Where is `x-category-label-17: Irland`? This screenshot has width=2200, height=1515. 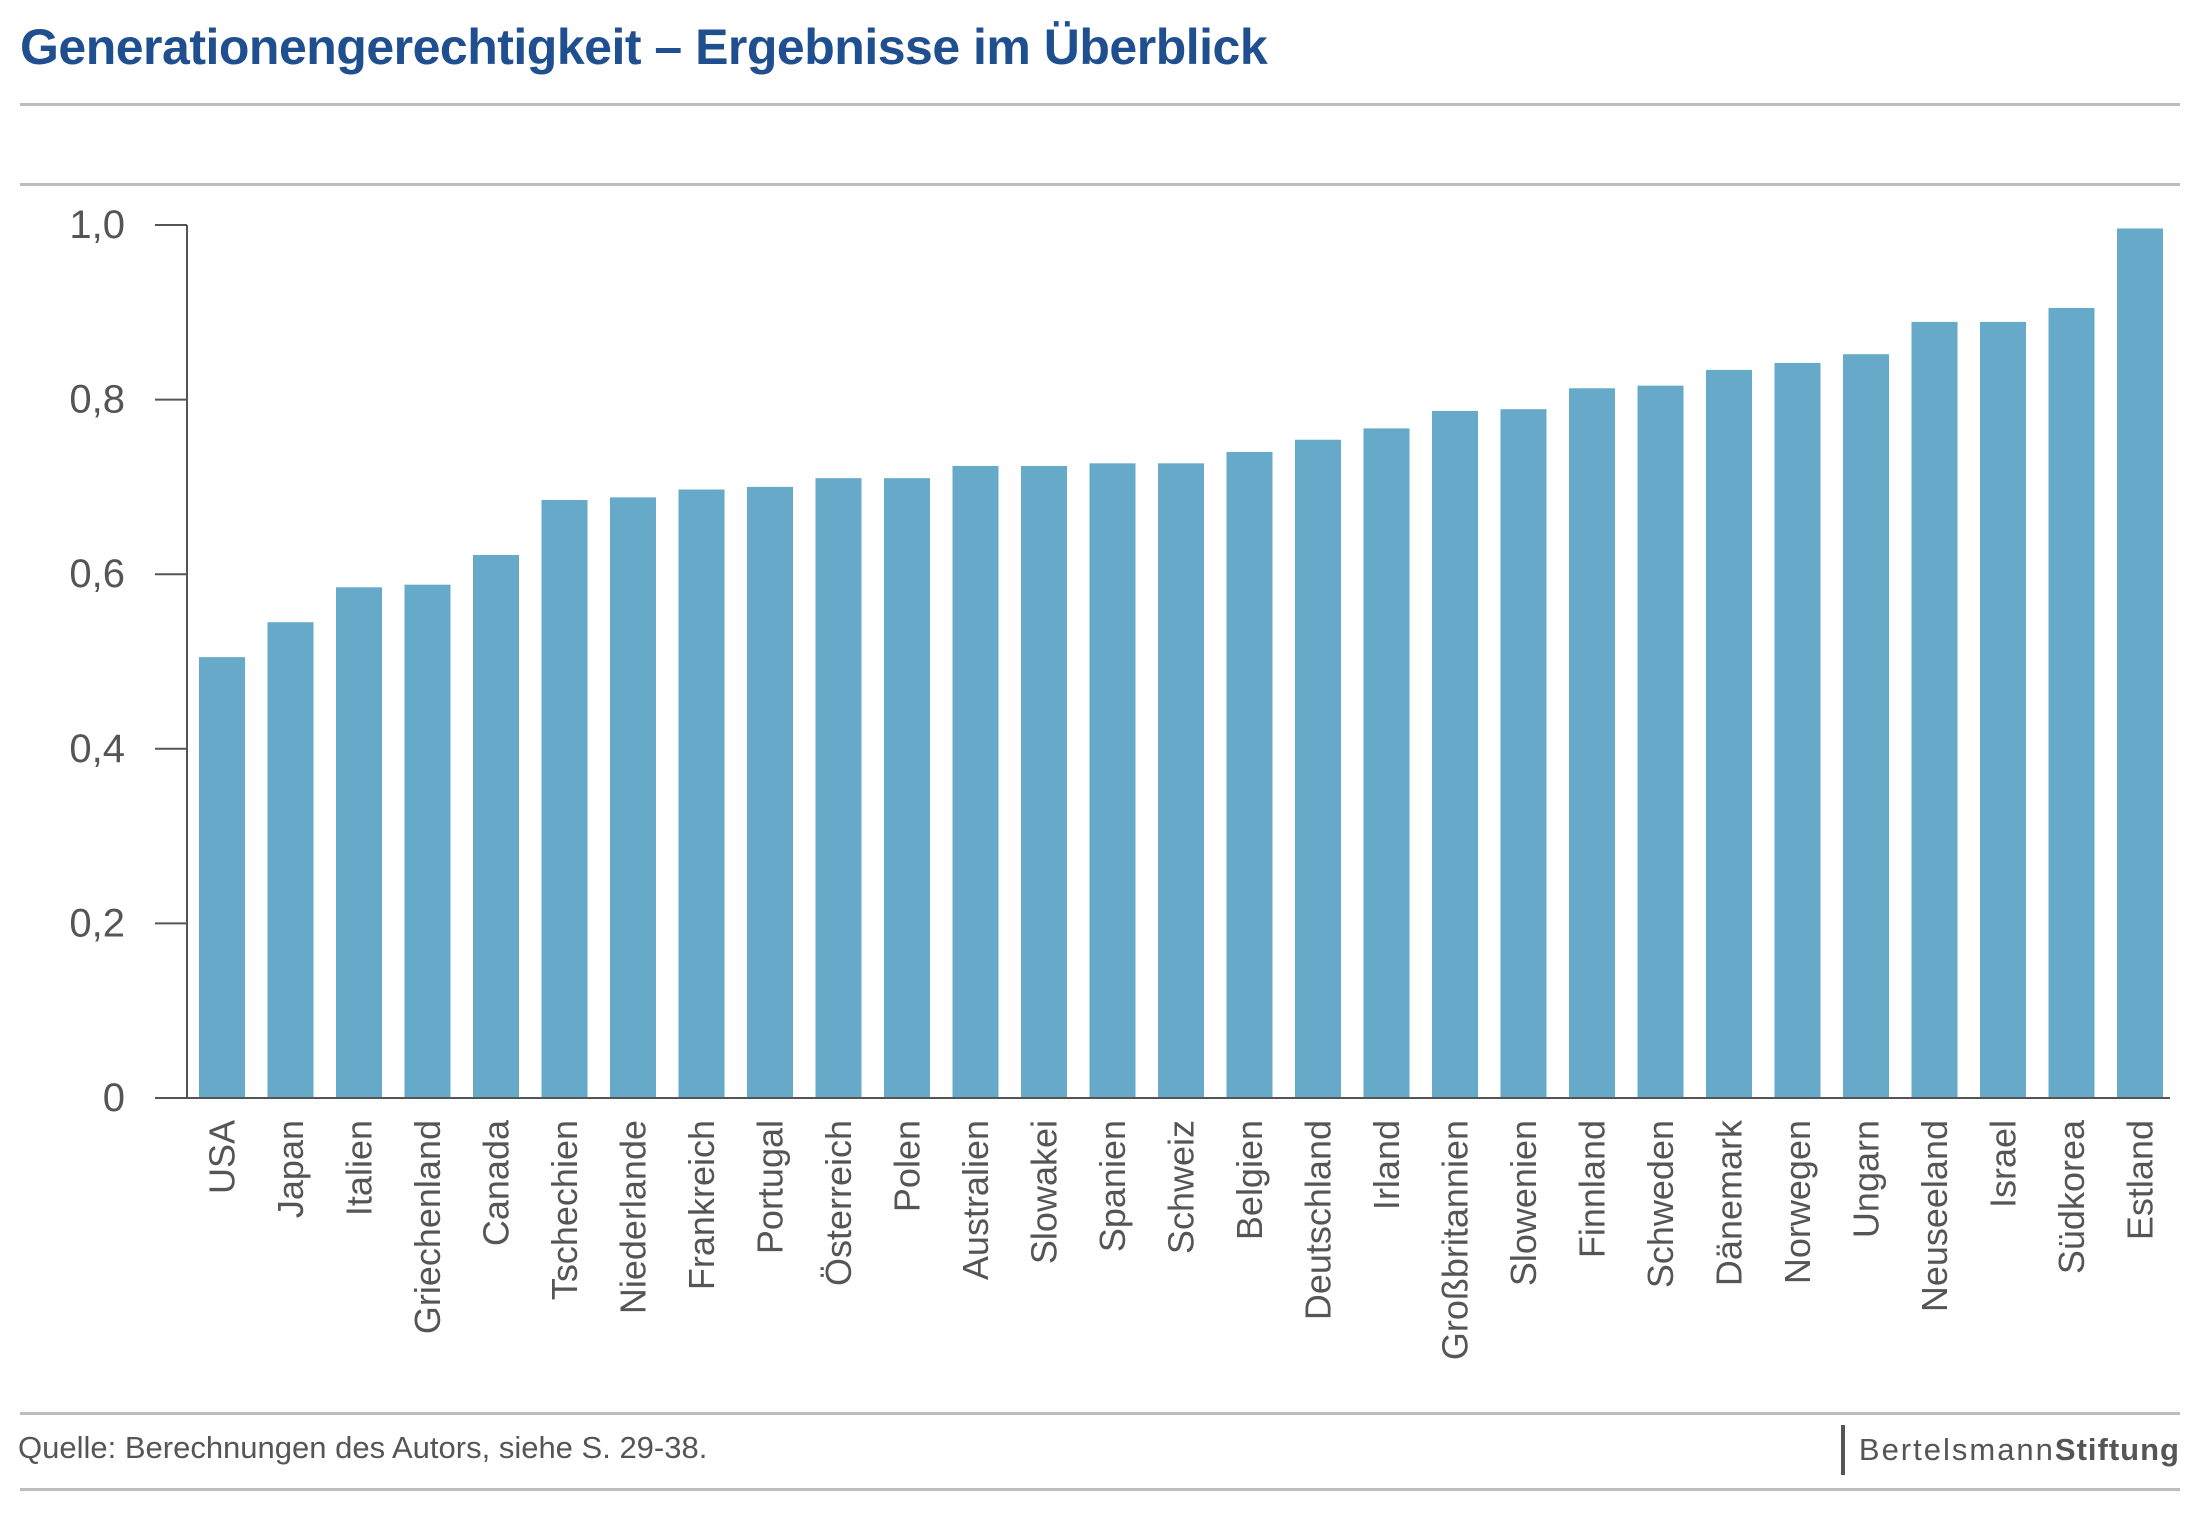 x-category-label-17: Irland is located at coordinates (1386, 1165).